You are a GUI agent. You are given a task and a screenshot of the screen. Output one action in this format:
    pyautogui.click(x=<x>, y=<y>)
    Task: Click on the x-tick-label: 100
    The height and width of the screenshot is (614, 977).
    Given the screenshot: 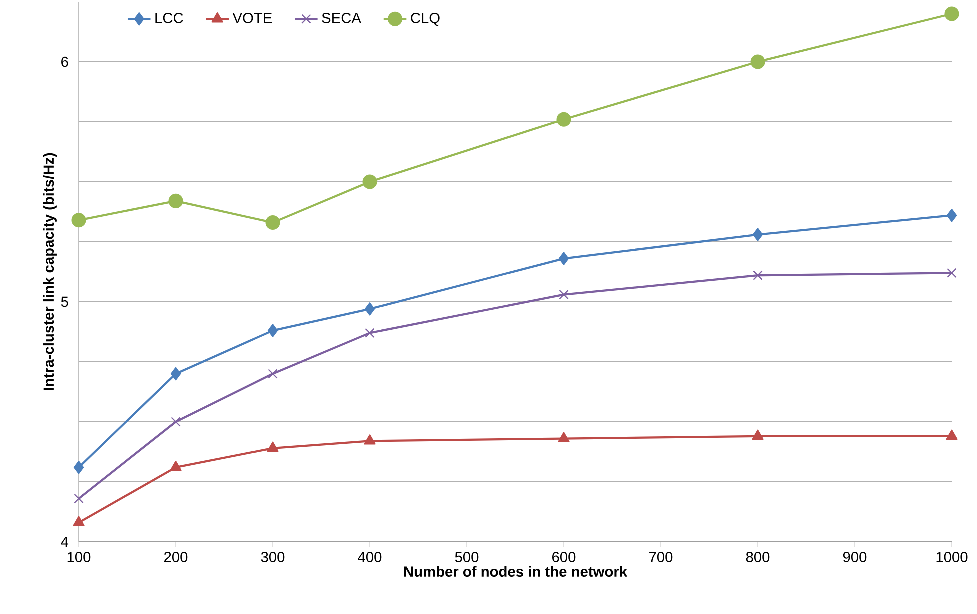 What is the action you would take?
    pyautogui.click(x=79, y=557)
    